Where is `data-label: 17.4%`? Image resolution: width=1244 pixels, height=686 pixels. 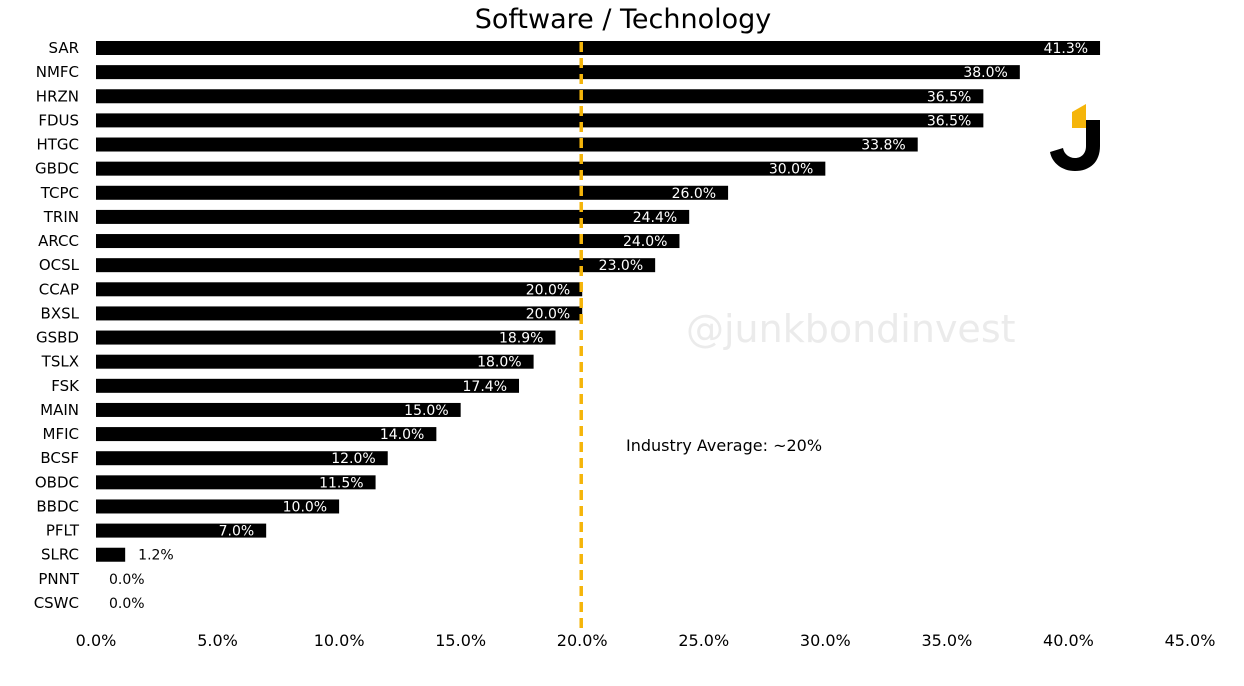 data-label: 17.4% is located at coordinates (485, 387).